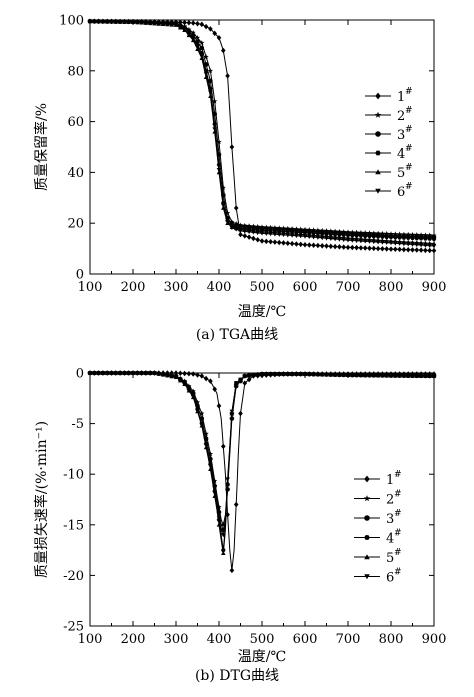  What do you see at coordinates (71, 21) in the screenshot?
I see `y-tick-label: 100` at bounding box center [71, 21].